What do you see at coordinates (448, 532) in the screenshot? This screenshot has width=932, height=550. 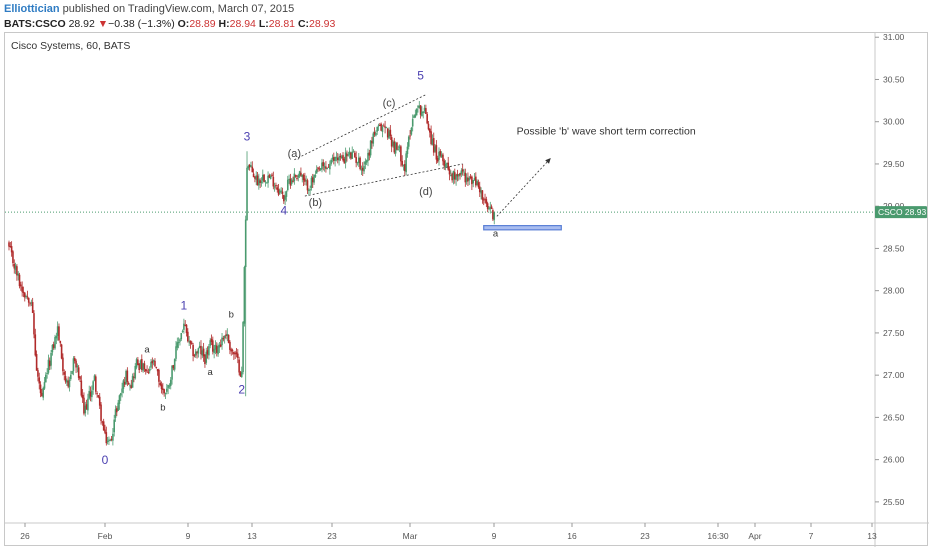 I see `time-axis: 26 Feb 9 13 23 Mar 9 16 23 16:30 Apr 7 13` at bounding box center [448, 532].